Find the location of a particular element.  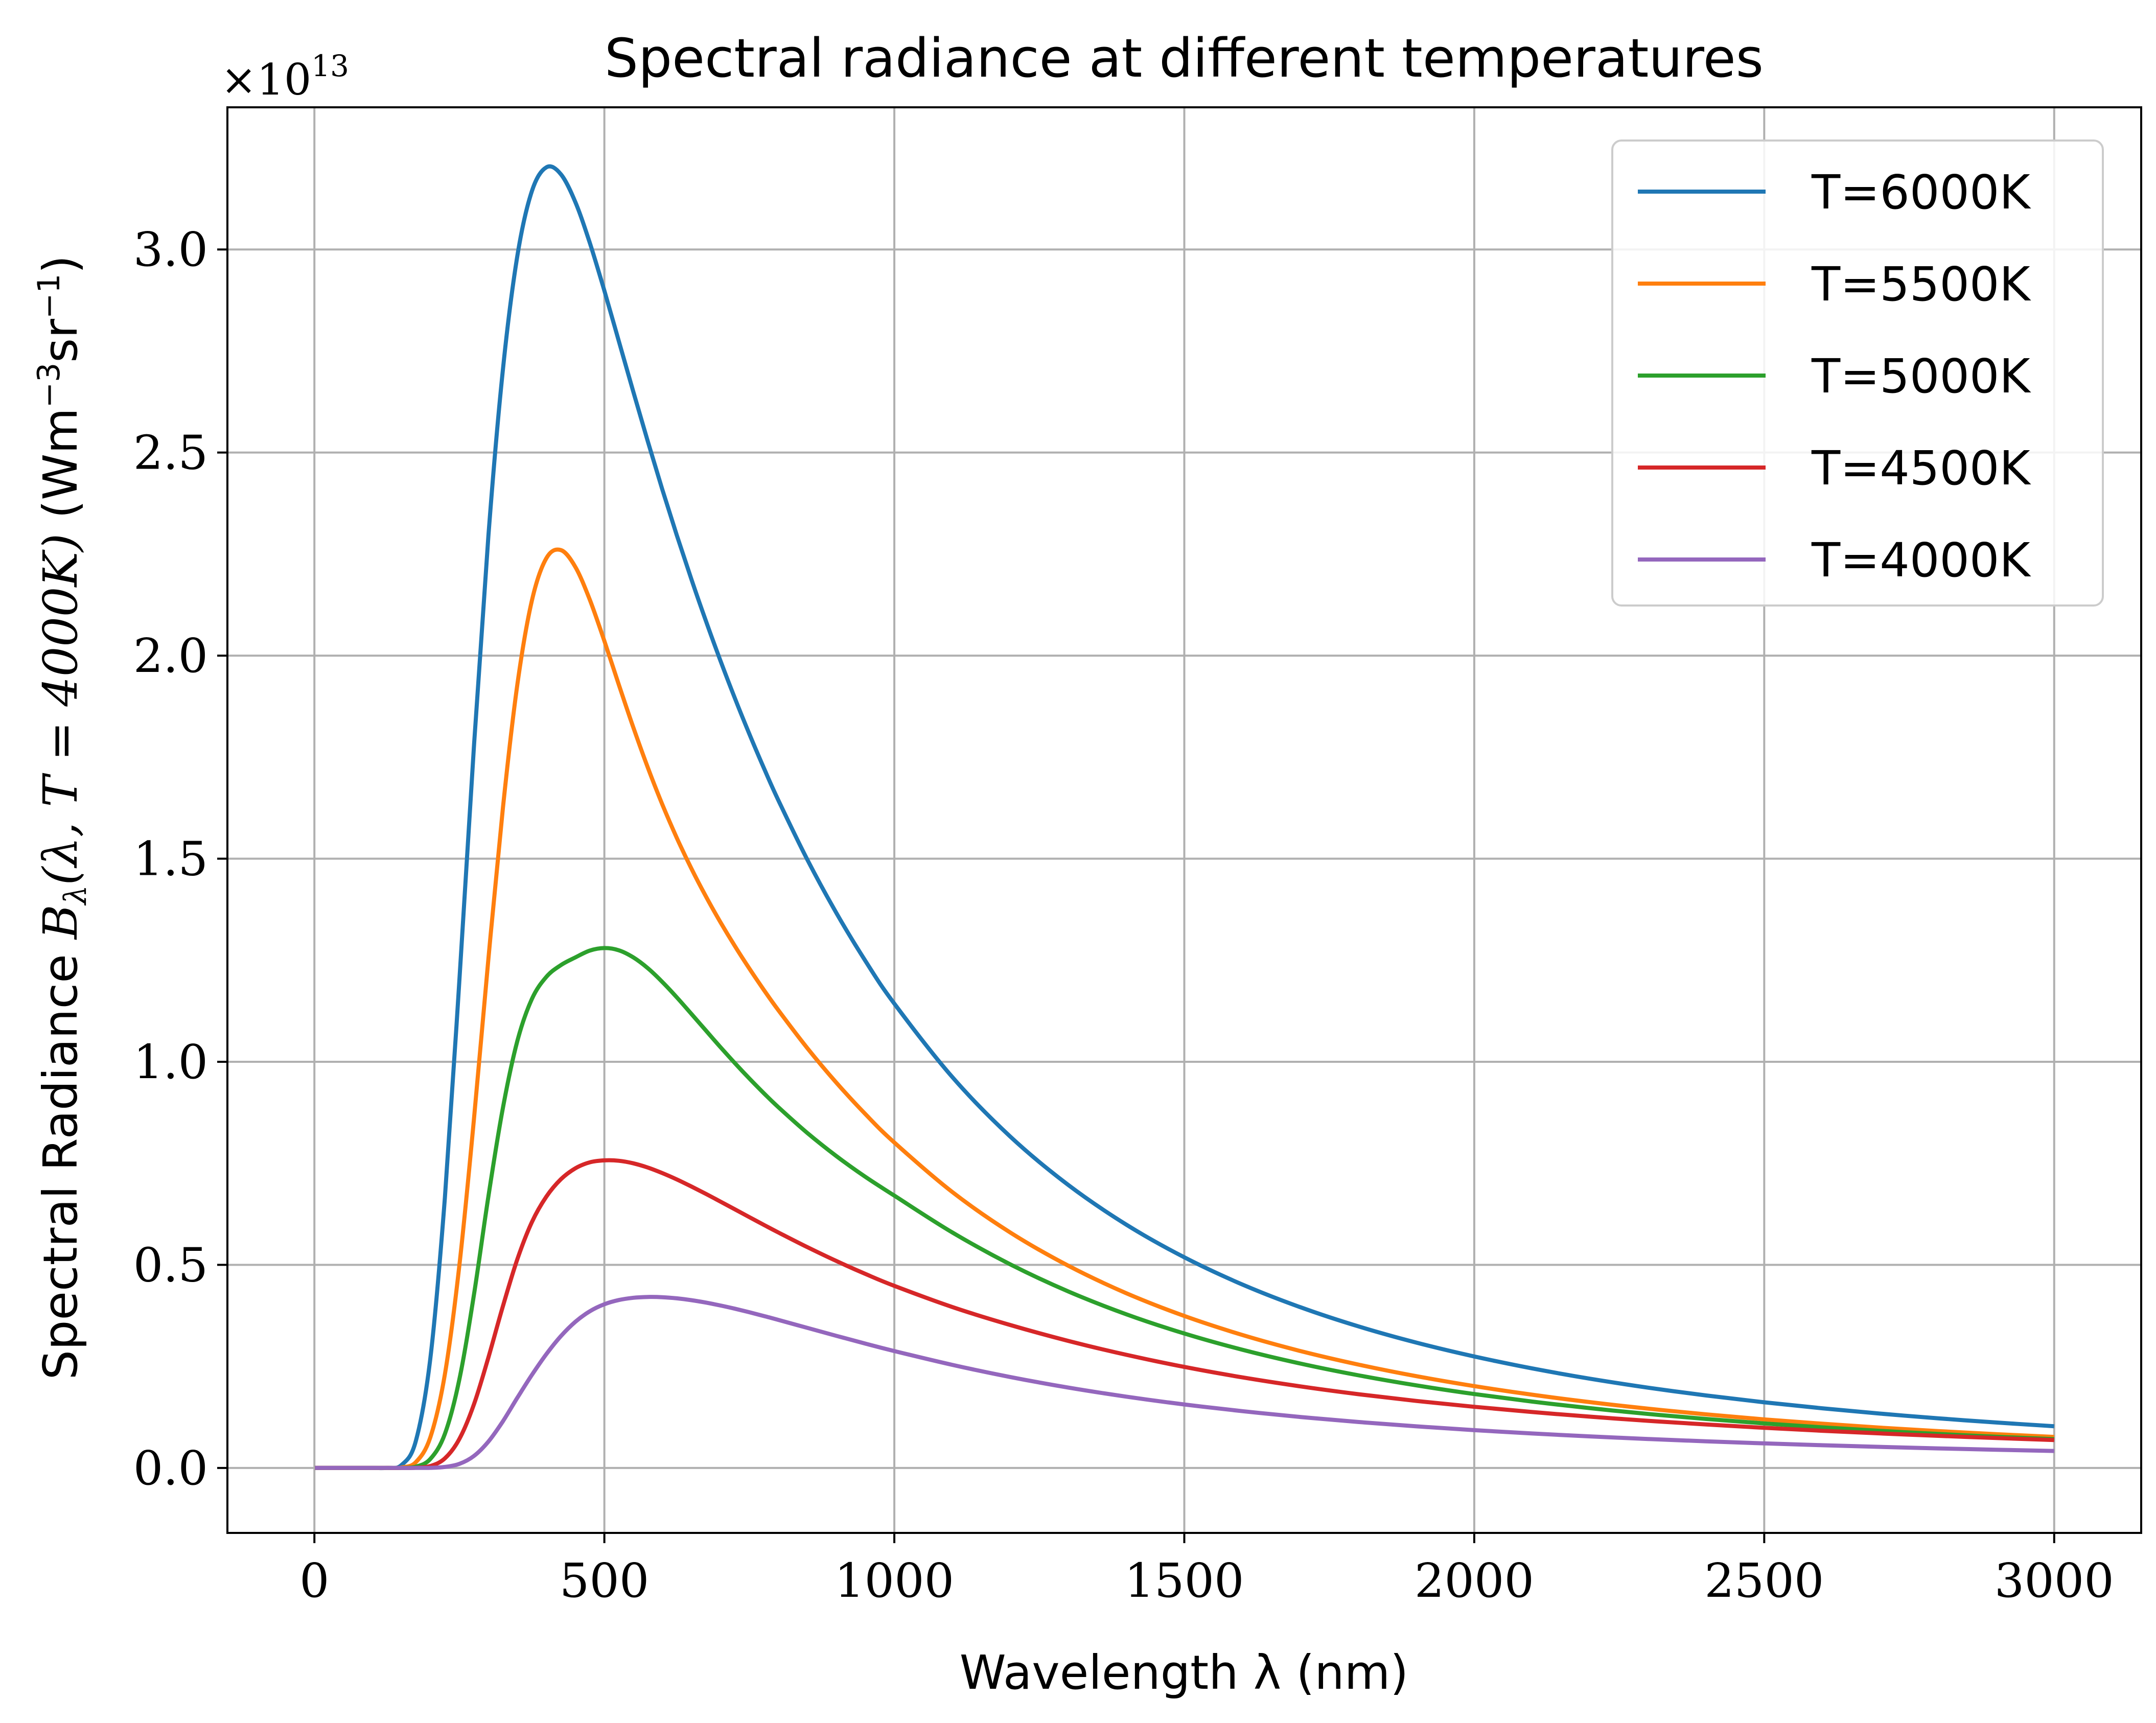

x-axis-label: Wavelength λ (nm) is located at coordinates (1184, 1673).